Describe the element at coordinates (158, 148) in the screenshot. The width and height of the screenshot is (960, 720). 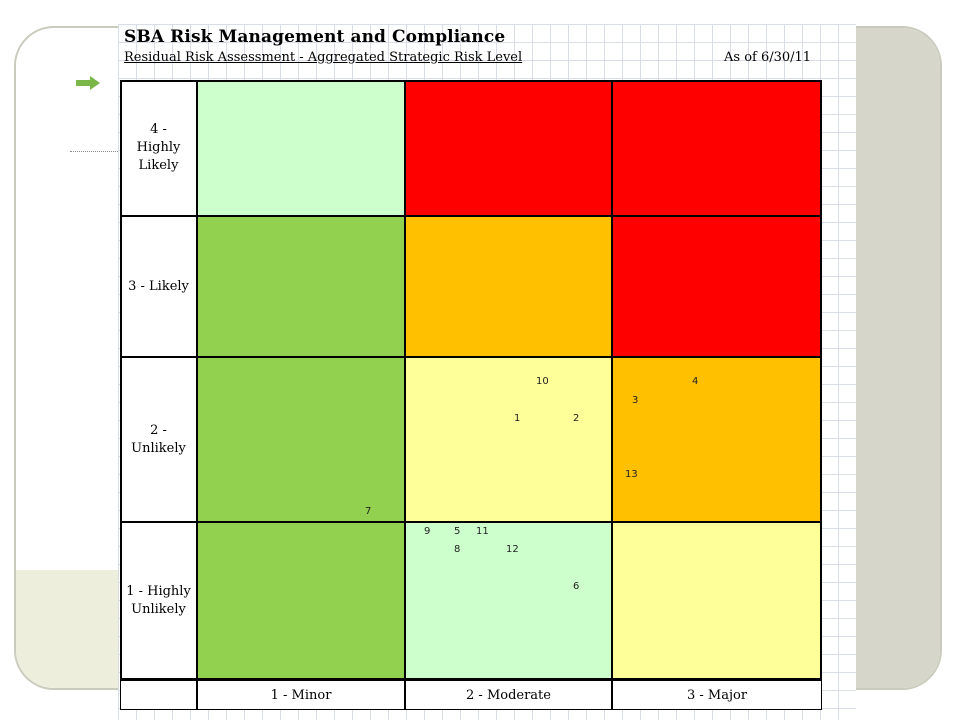
I see `row-label-highly-likely: 4 - Highly Likely` at that location.